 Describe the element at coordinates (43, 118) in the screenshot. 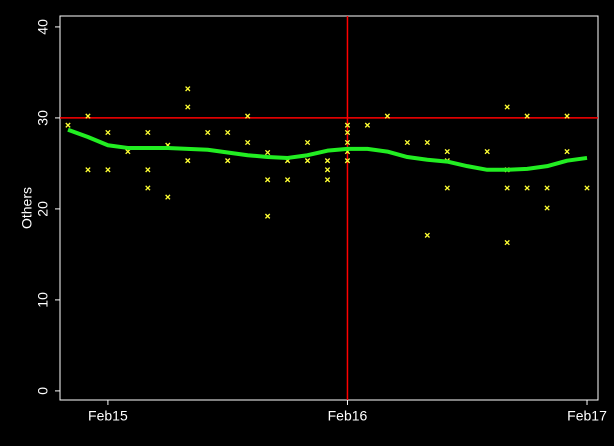

I see `y-tick-label: 30` at that location.